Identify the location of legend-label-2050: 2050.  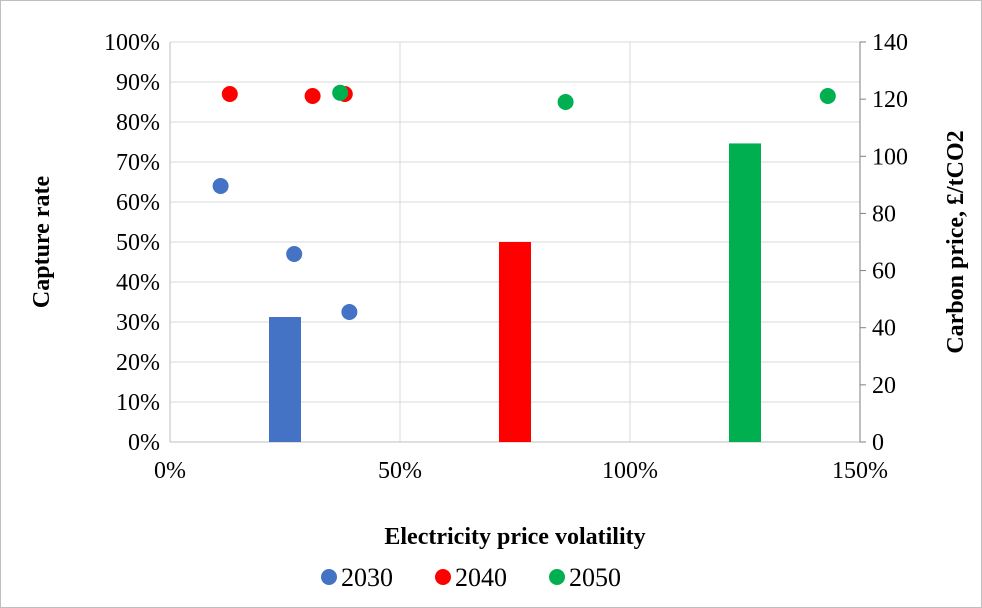
(595, 577).